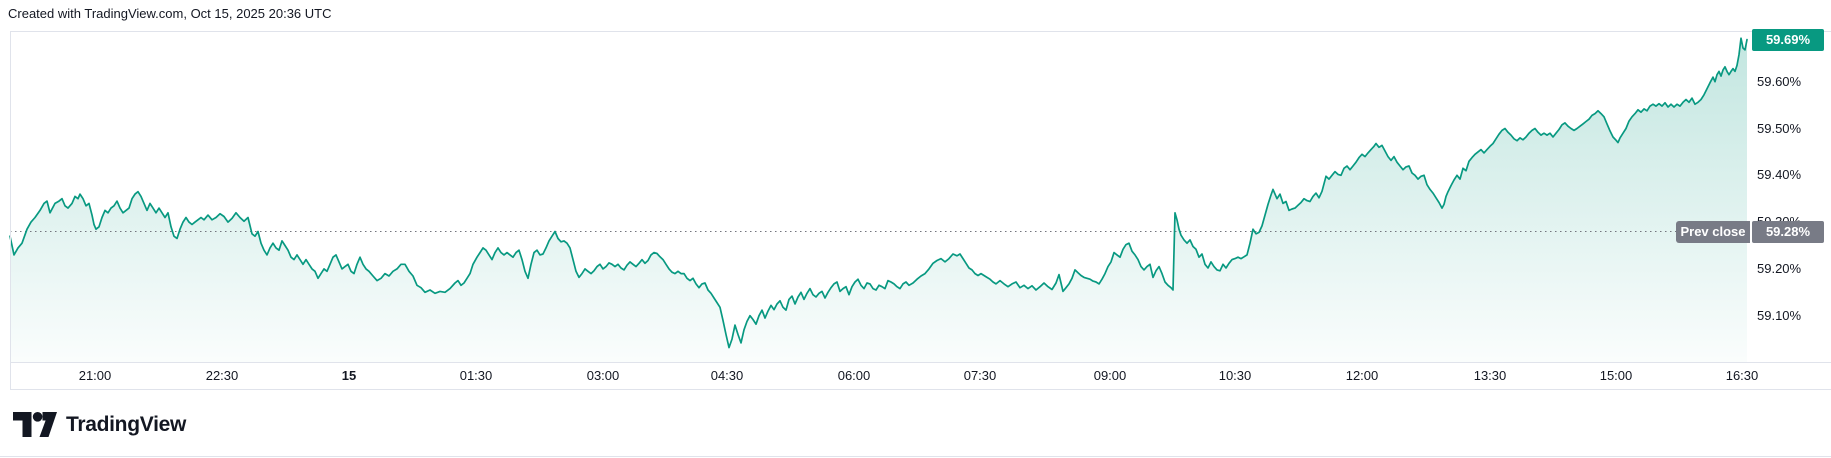 The image size is (1831, 458). I want to click on x-axis-label: 01:30, so click(476, 375).